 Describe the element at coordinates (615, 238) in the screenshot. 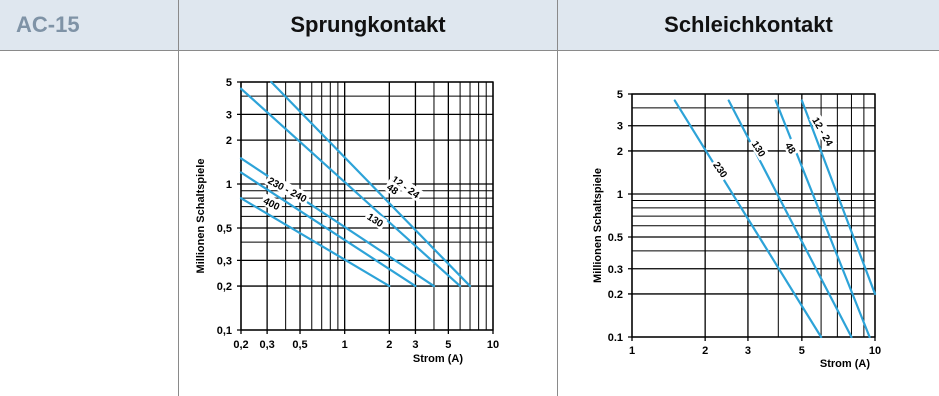

I see `y-tick-label: 0.5` at that location.